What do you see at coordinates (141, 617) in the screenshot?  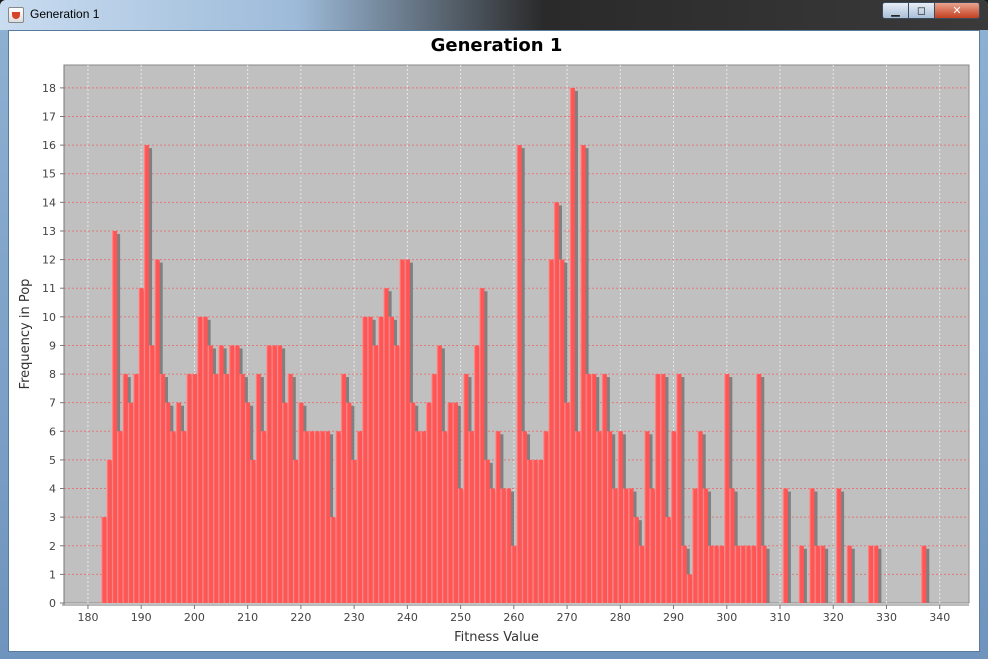 I see `x-tick-label: 190` at bounding box center [141, 617].